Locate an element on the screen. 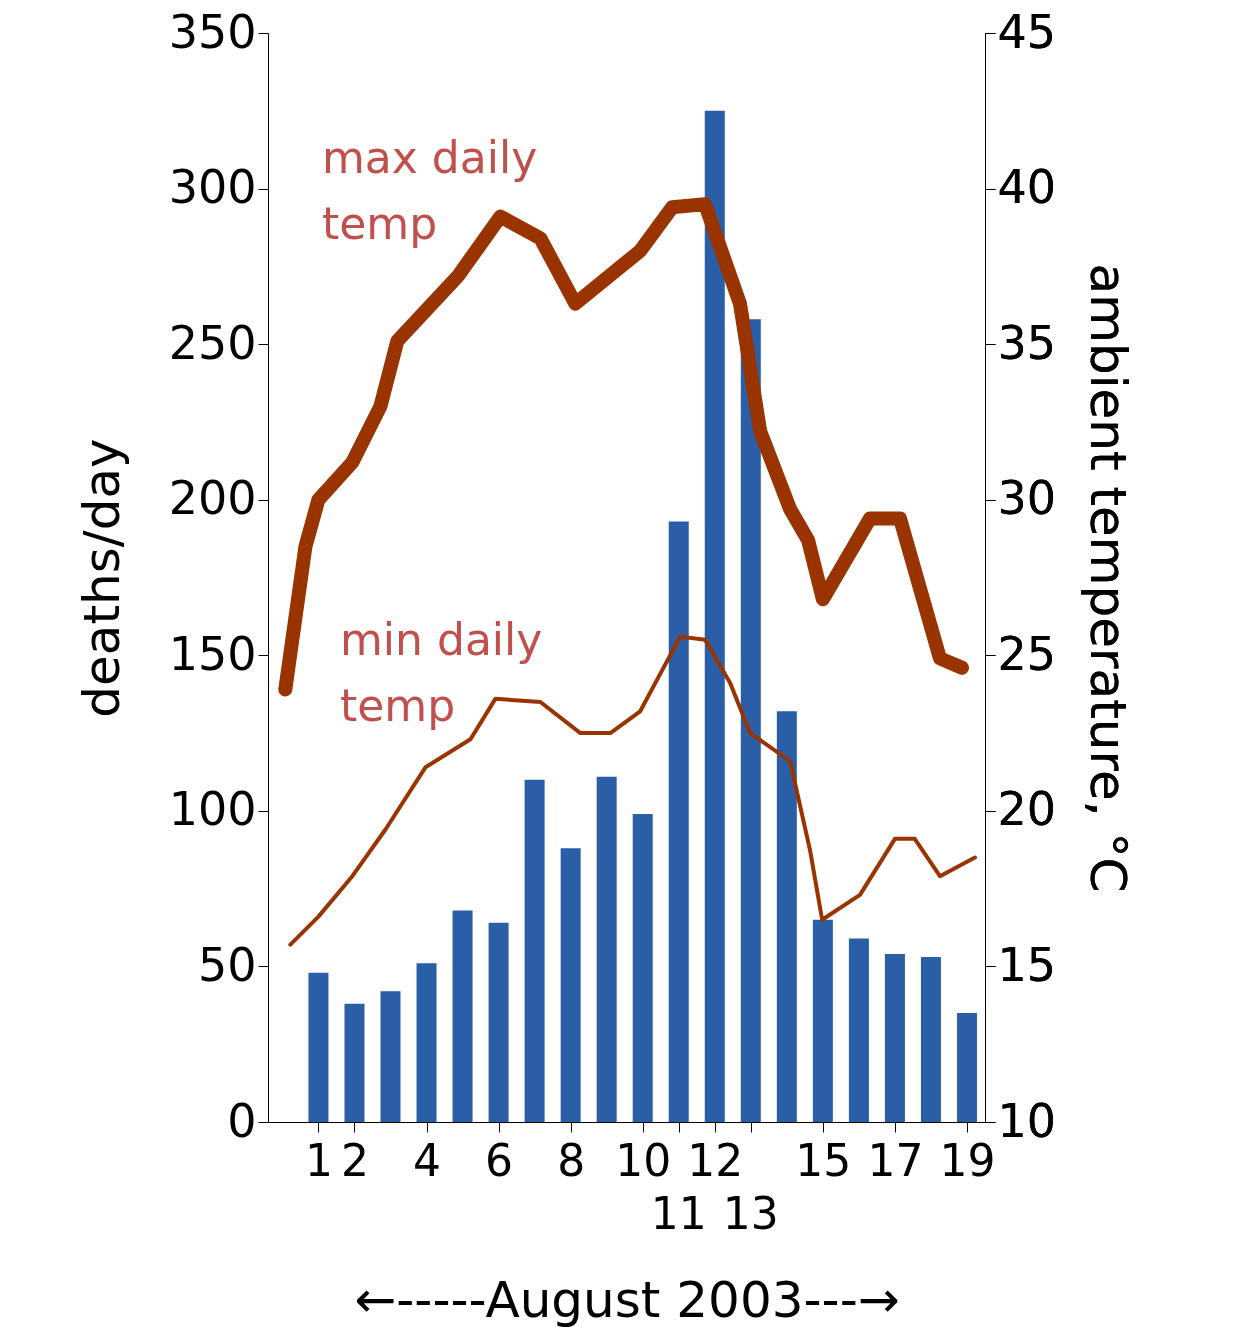  y2-tick-label: 35 is located at coordinates (1027, 342).